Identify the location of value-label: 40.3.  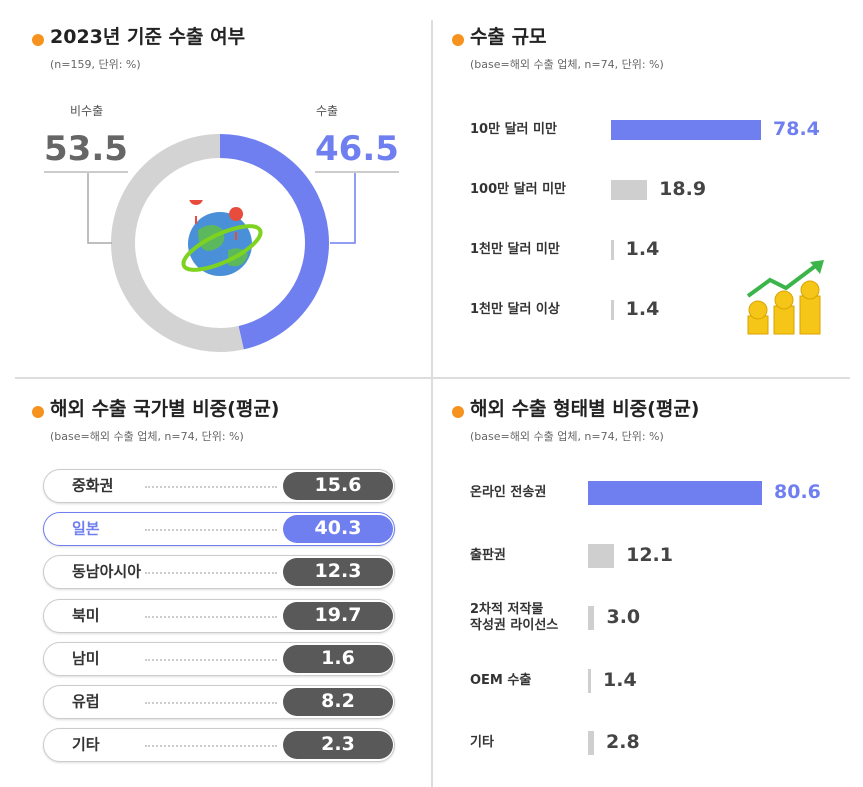
(338, 528).